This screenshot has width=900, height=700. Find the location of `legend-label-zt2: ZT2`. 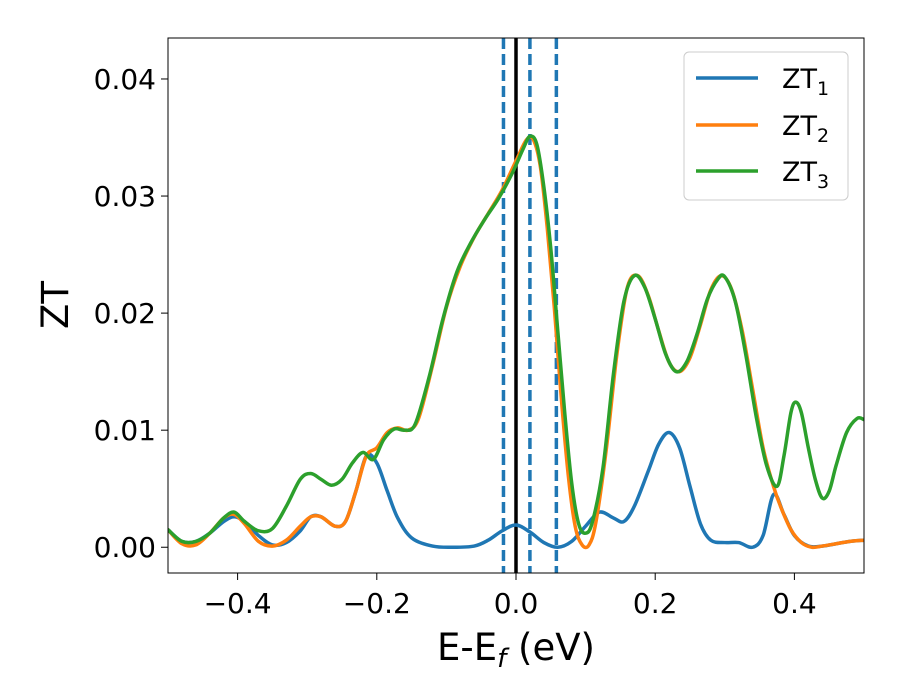

legend-label-zt2: ZT2 is located at coordinates (805, 129).